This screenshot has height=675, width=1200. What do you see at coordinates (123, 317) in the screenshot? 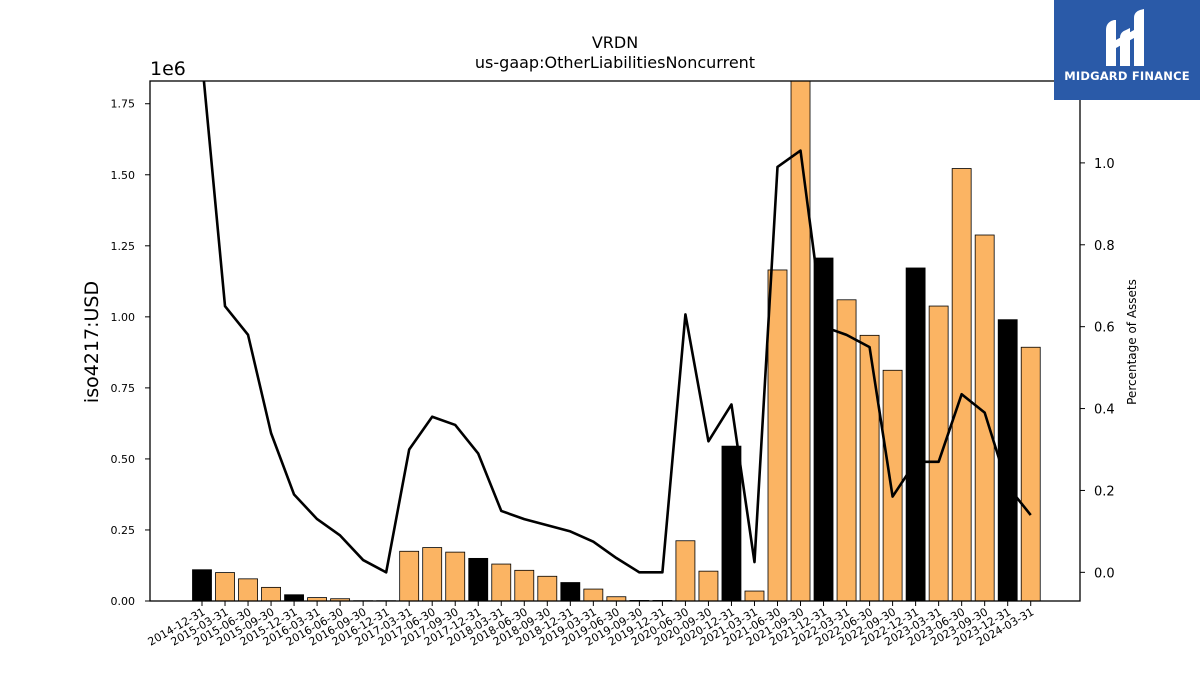
I see `y-tick-label: 1.00` at bounding box center [123, 317].